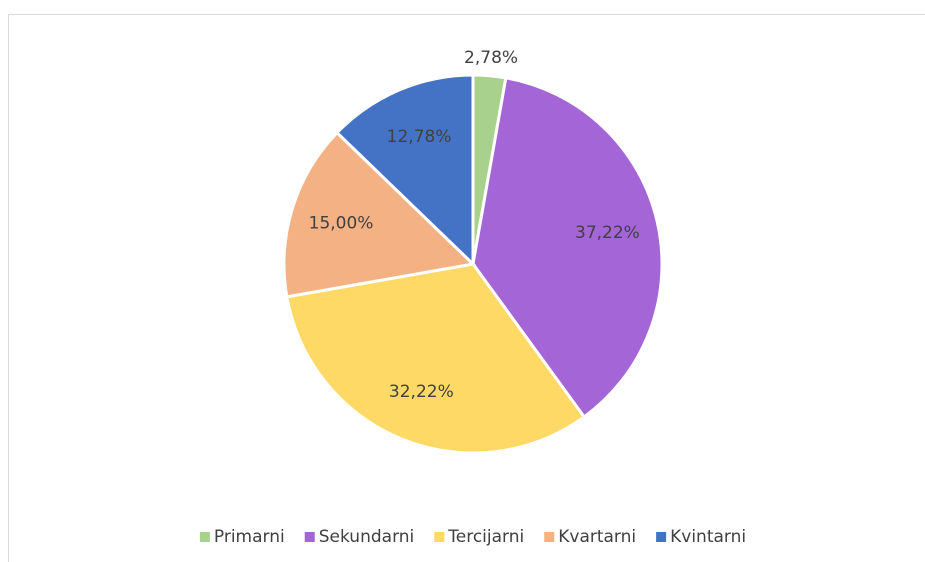 The image size is (925, 562). Describe the element at coordinates (249, 537) in the screenshot. I see `legend-label: Primarni` at that location.